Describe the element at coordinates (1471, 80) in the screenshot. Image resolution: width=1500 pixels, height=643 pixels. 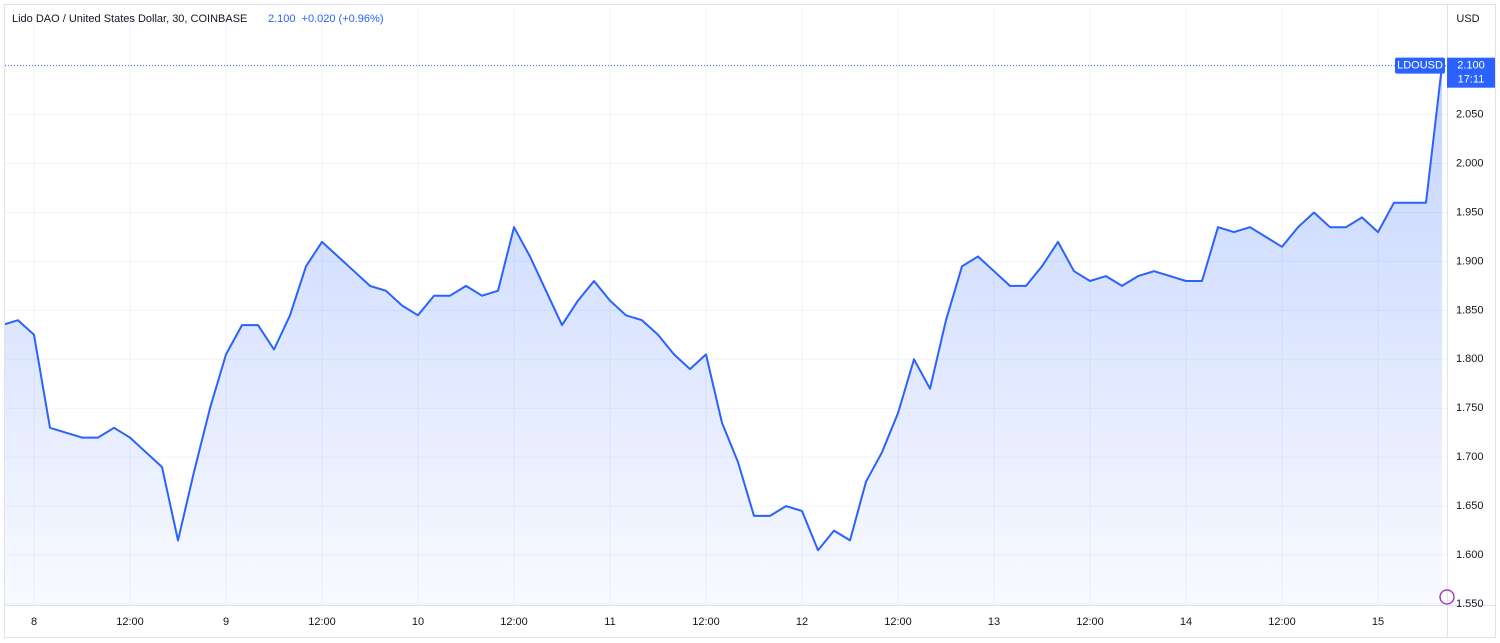
I see `countdown-label: 17:11` at that location.